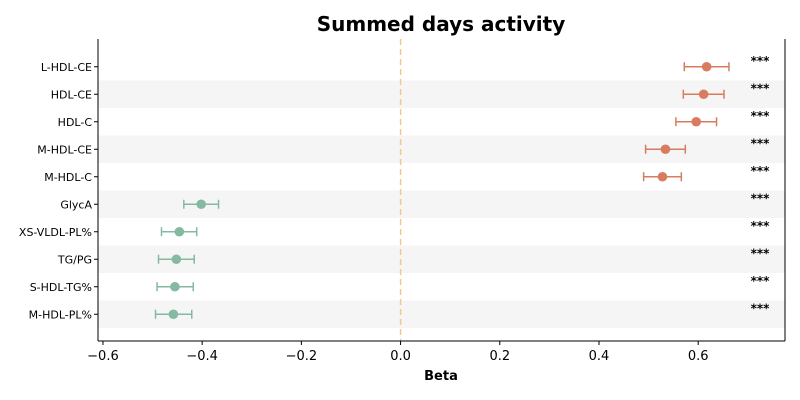  What do you see at coordinates (202, 356) in the screenshot?
I see `x-tick-label: −0.4` at bounding box center [202, 356].